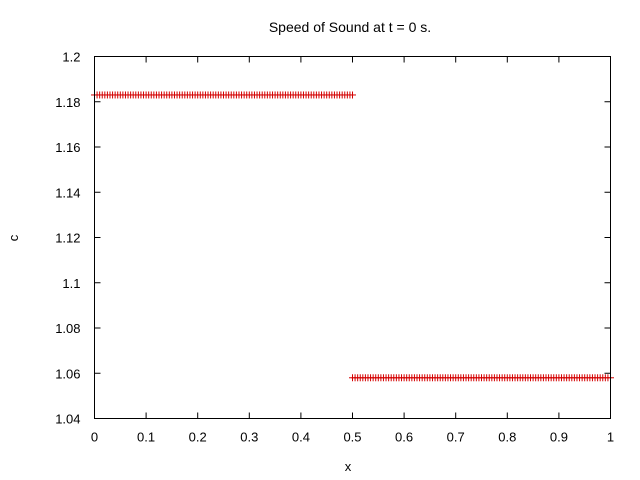  What do you see at coordinates (67, 192) in the screenshot?
I see `y-tick-label: 1.14` at bounding box center [67, 192].